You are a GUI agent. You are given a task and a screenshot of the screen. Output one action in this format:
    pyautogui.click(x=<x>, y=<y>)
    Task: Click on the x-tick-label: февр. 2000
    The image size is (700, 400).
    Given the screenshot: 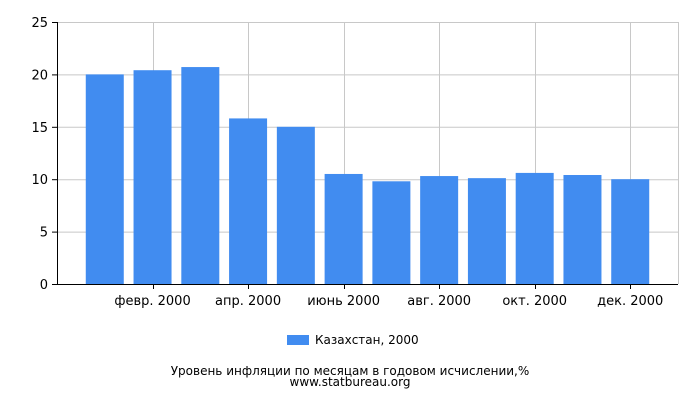 What is the action you would take?
    pyautogui.click(x=152, y=301)
    